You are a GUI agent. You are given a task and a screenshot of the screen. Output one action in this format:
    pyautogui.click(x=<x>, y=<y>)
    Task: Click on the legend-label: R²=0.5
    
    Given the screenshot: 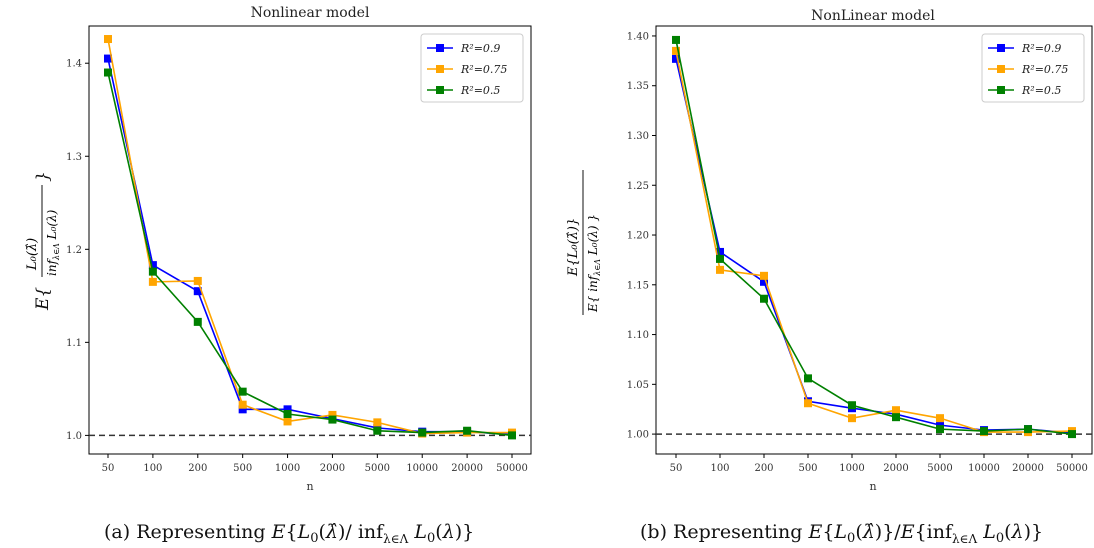 What is the action you would take?
    pyautogui.click(x=480, y=90)
    